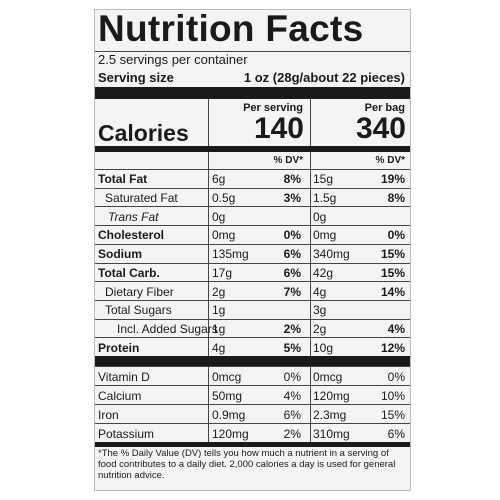  I want to click on nutrient-name: Cholesterol, so click(131, 235).